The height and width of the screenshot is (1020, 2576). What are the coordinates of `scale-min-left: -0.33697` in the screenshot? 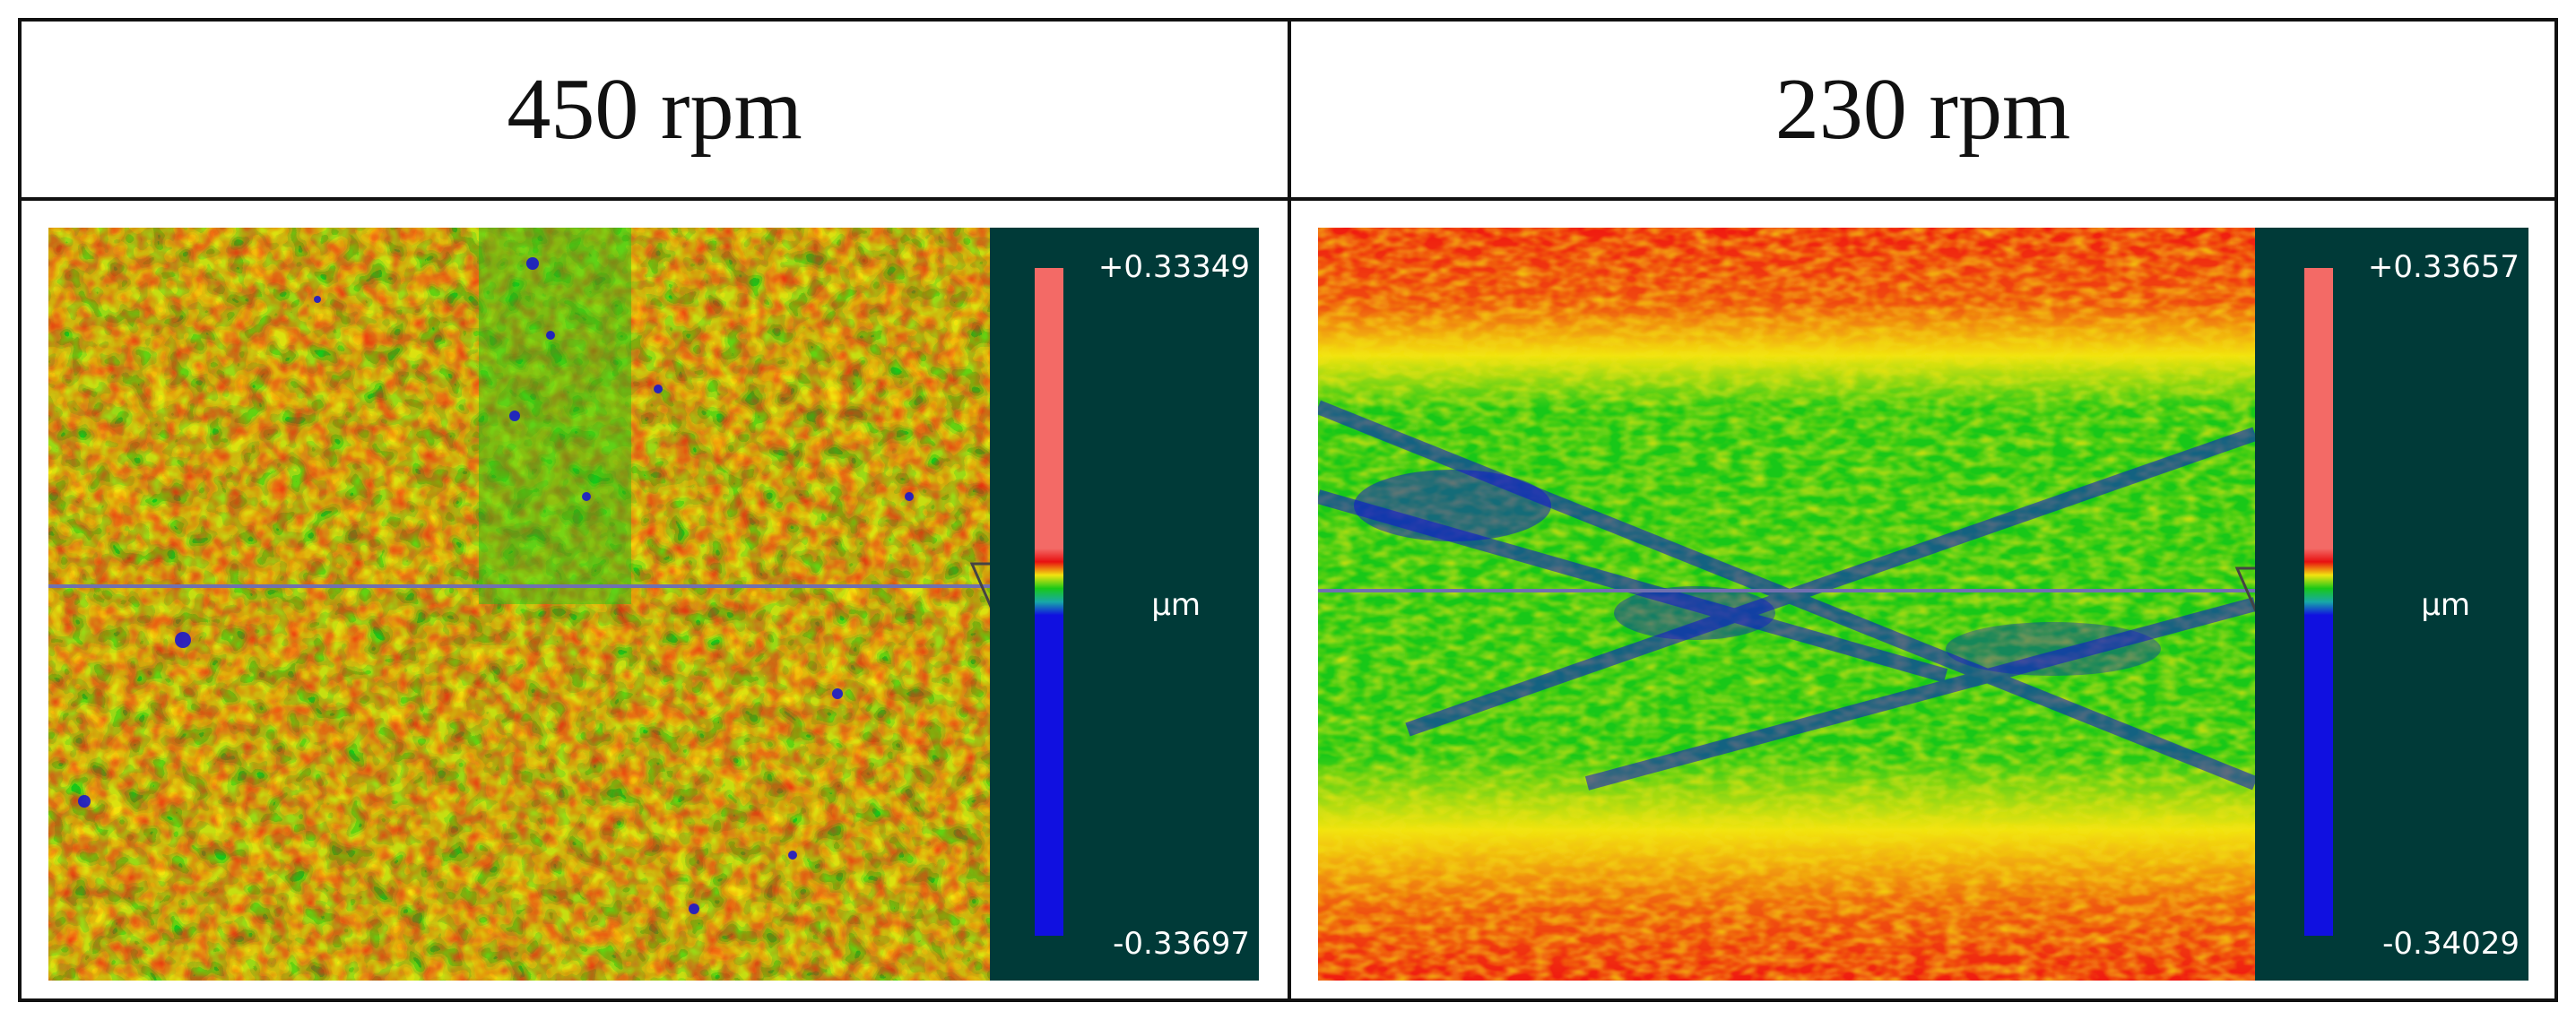 It's located at (1181, 944).